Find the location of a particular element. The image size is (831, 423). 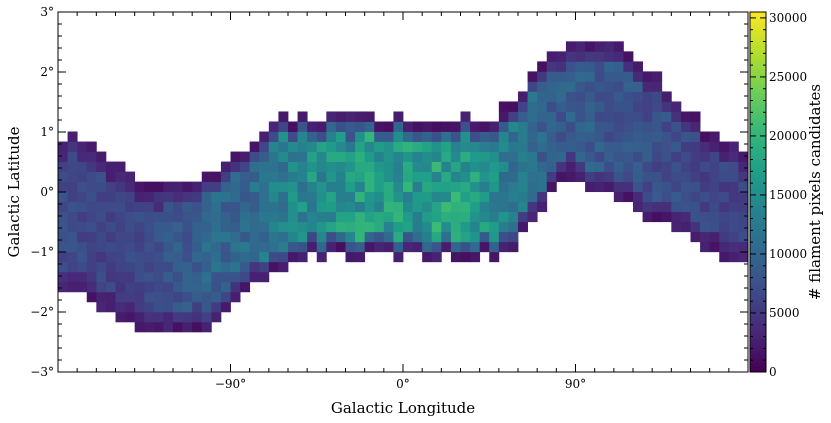

x-tick-label: 0° is located at coordinates (403, 384).